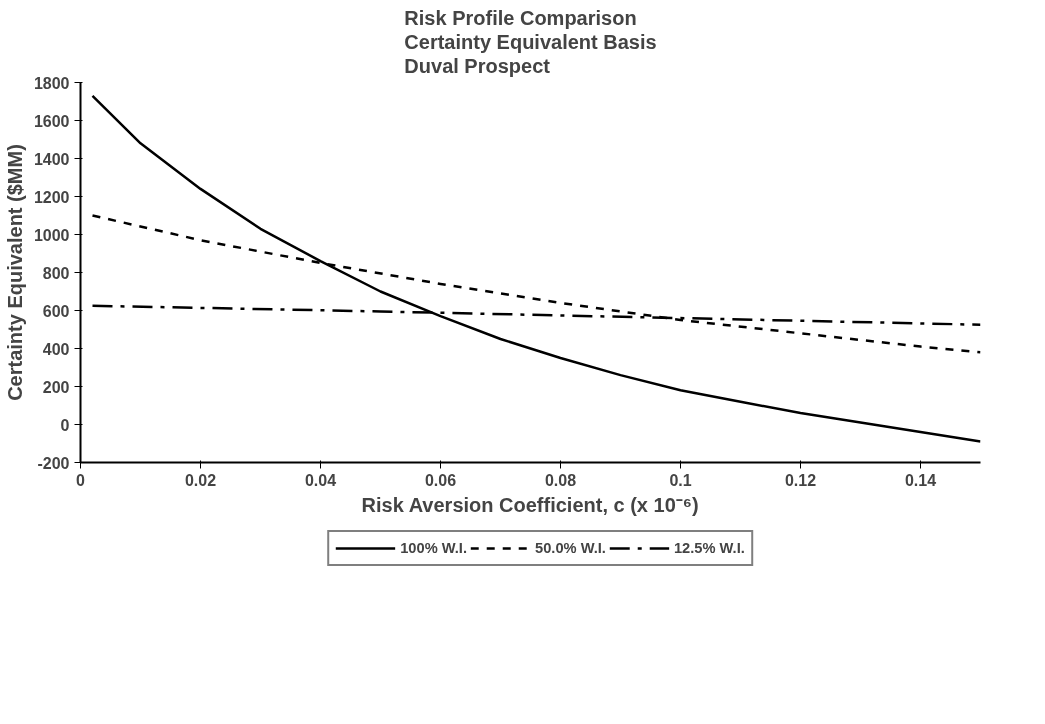  I want to click on chart-title: Risk Profile Comparison Certainty Equivalent Basis Duval Prospect, so click(530, 42).